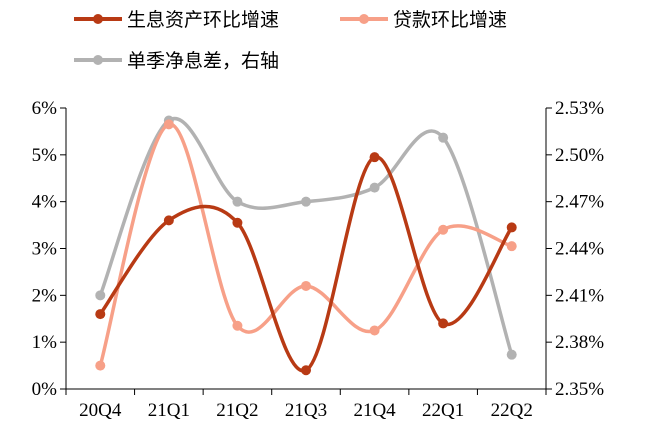  Describe the element at coordinates (579, 249) in the screenshot. I see `right-tick-label: 2.44%` at that location.